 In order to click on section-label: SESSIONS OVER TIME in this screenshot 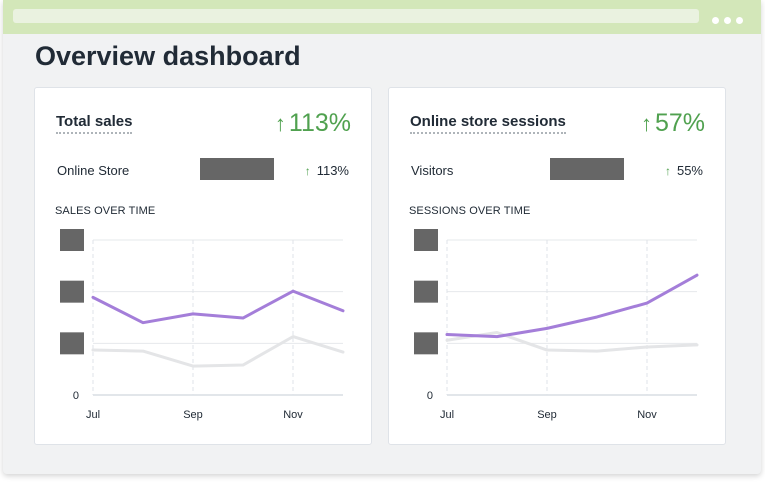, I will do `click(470, 211)`.